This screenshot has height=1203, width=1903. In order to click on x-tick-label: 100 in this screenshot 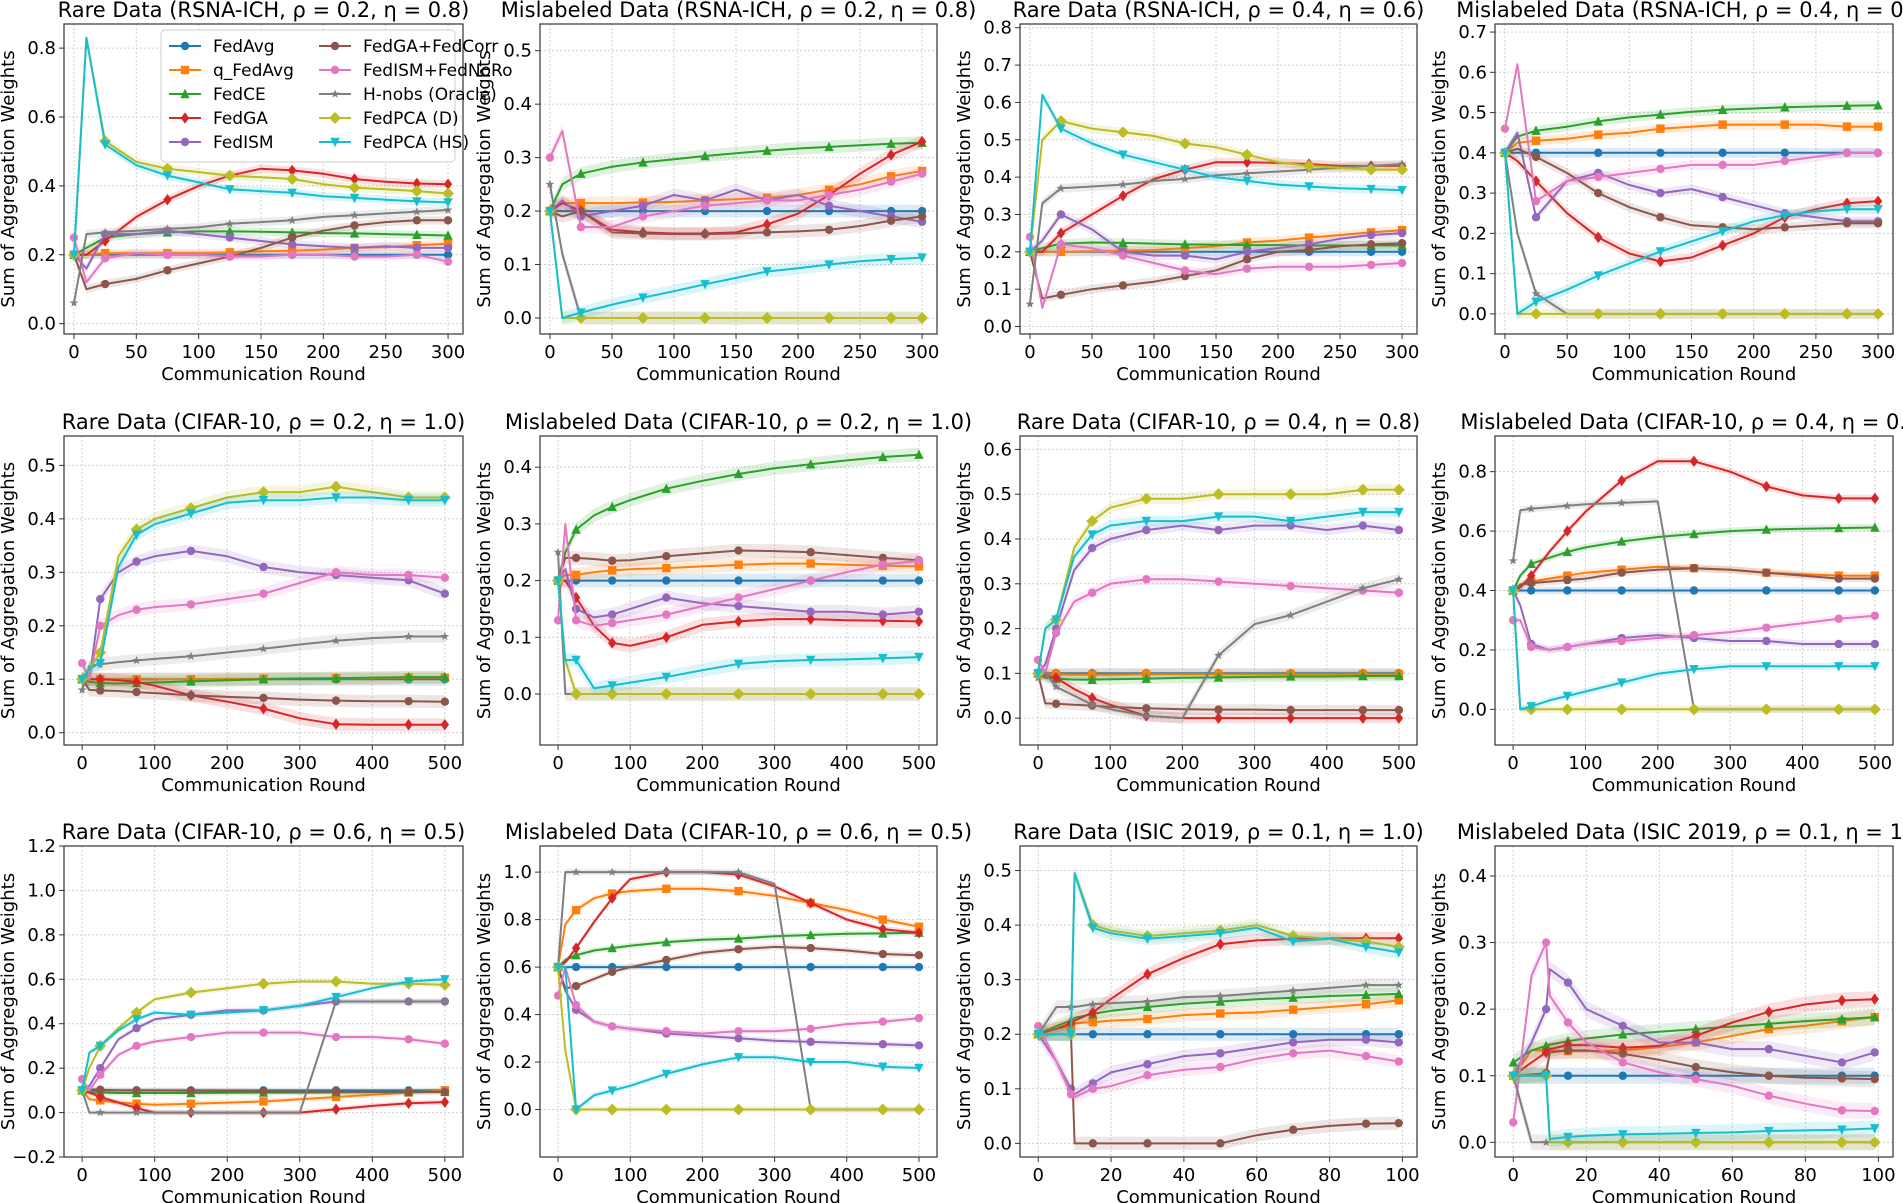, I will do `click(1585, 763)`.